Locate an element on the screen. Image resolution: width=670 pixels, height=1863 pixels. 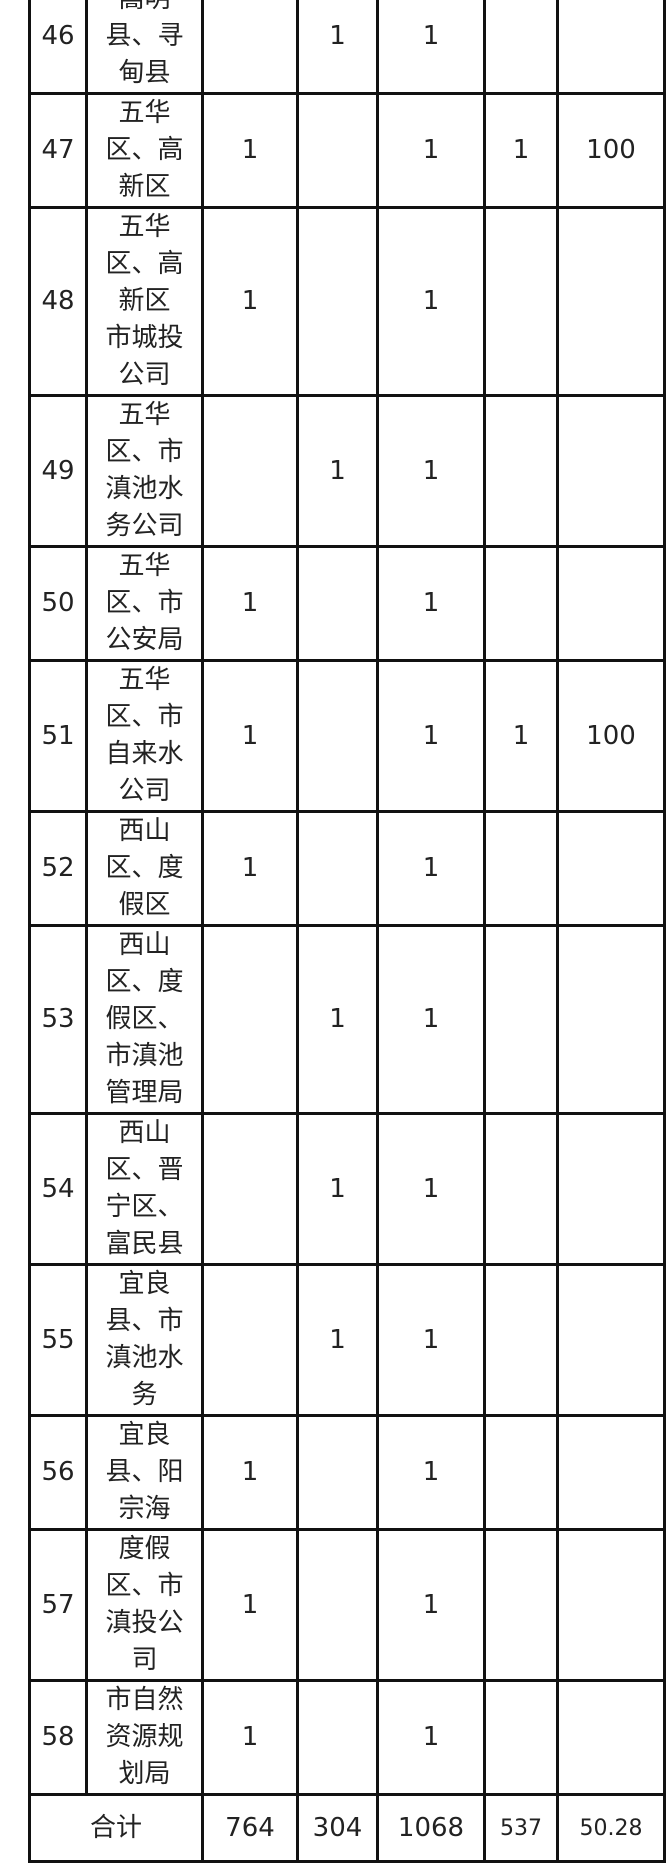
name-line: 县、市 is located at coordinates (144, 1321).